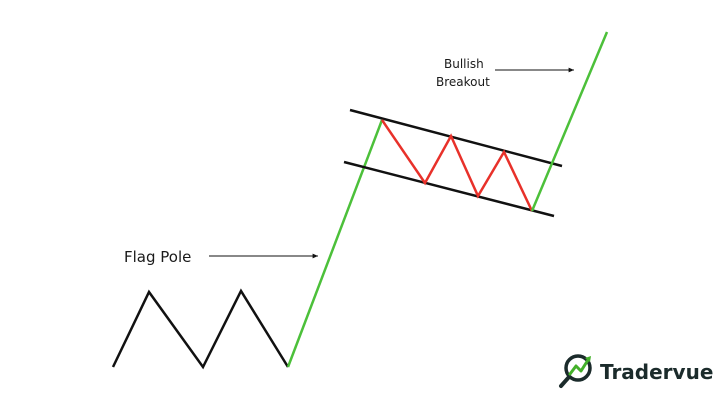 The height and width of the screenshot is (400, 720). I want to click on flag-swing-line, so click(457, 165).